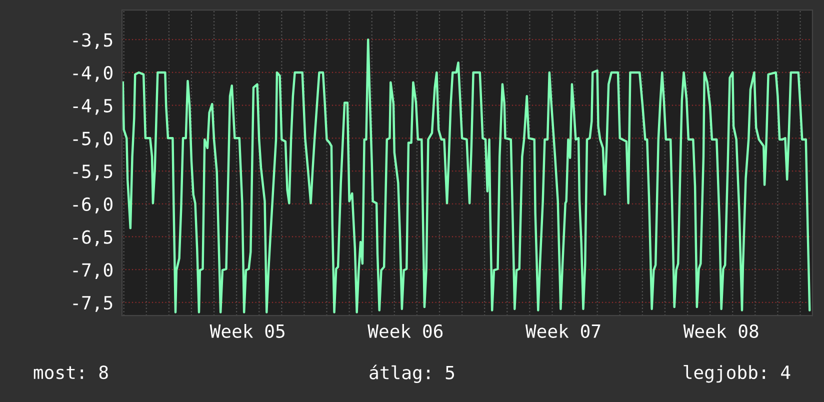 The height and width of the screenshot is (402, 824). I want to click on x-tick-label: Week 05, so click(247, 331).